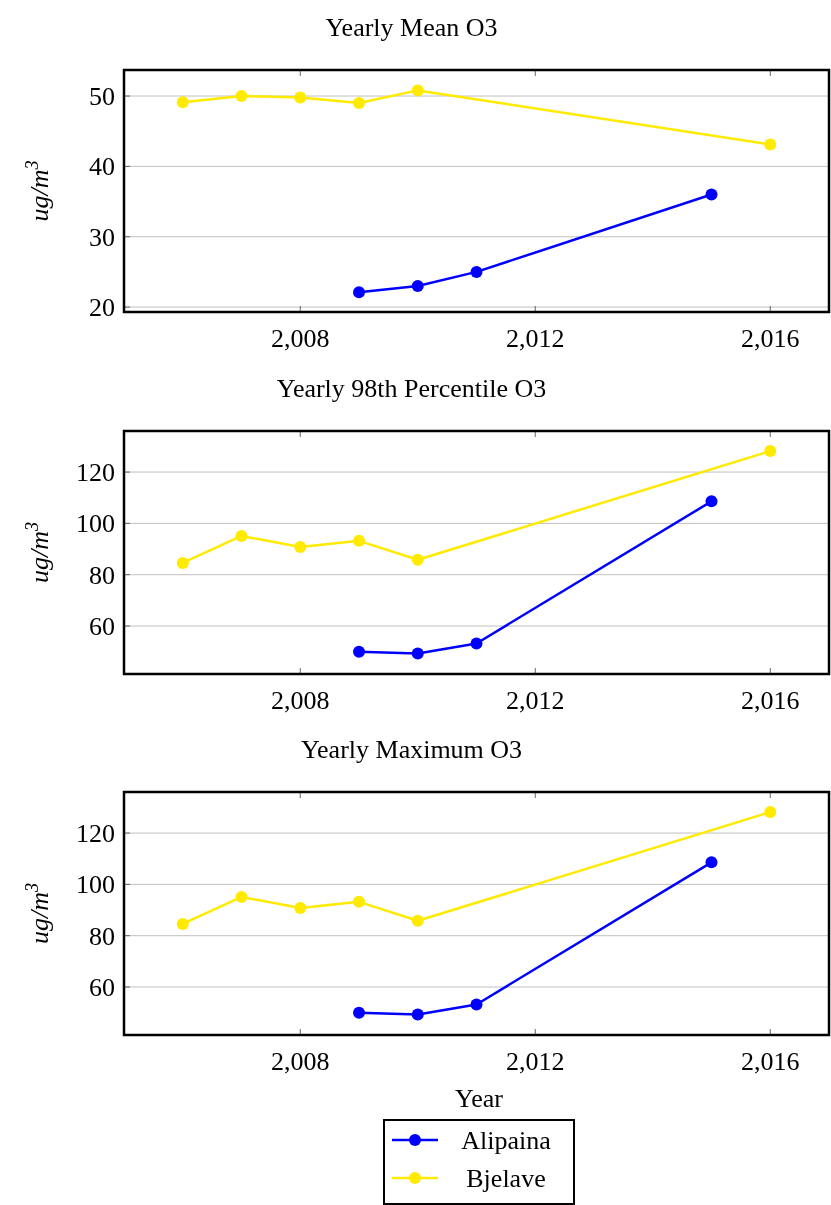 The width and height of the screenshot is (831, 1205). What do you see at coordinates (479, 1098) in the screenshot?
I see `x-axis-title: Year` at bounding box center [479, 1098].